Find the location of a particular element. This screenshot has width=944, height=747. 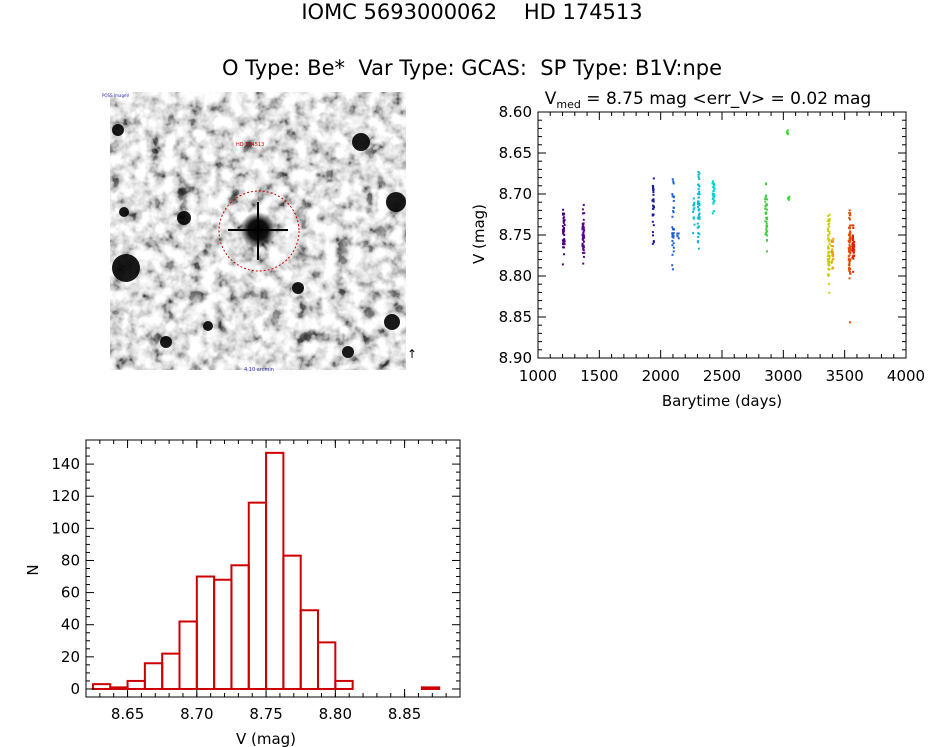

chart-title-line1: IOMC 5693000062 HD 174513 is located at coordinates (472, 12).